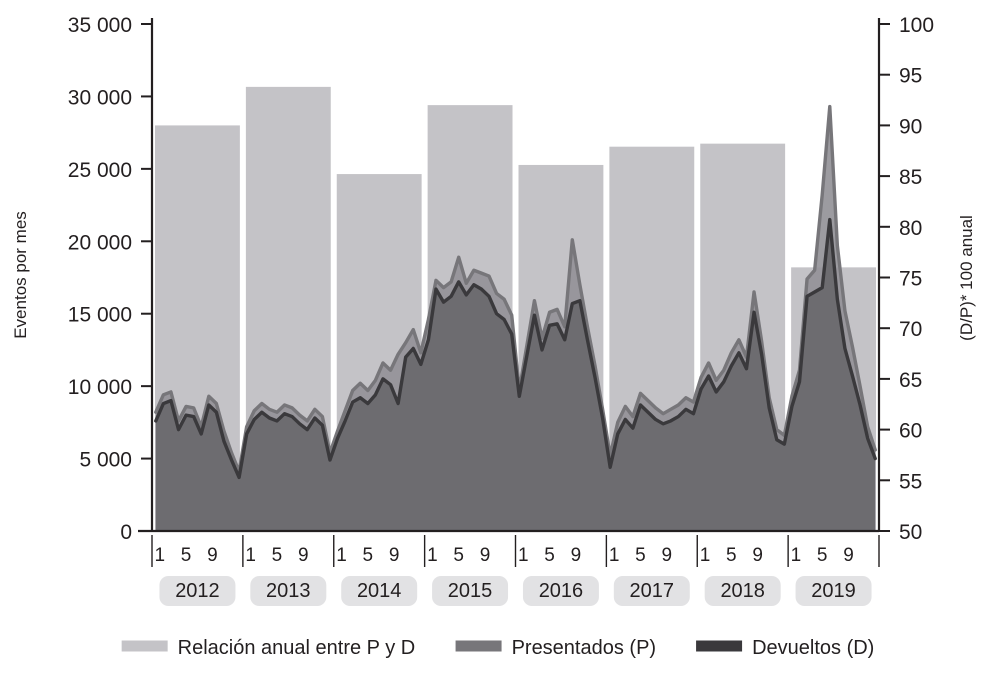 The height and width of the screenshot is (682, 996). I want to click on year-label-2018: 2018, so click(742, 591).